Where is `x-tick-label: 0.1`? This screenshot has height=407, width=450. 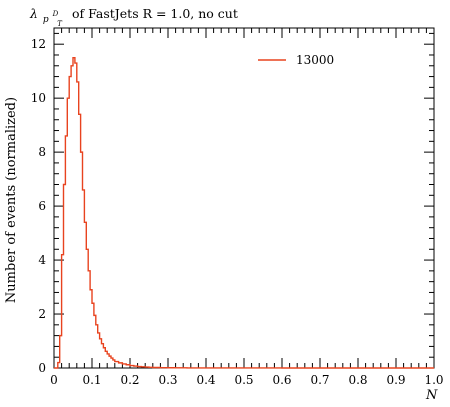
x-tick-label: 0.1 is located at coordinates (91, 380).